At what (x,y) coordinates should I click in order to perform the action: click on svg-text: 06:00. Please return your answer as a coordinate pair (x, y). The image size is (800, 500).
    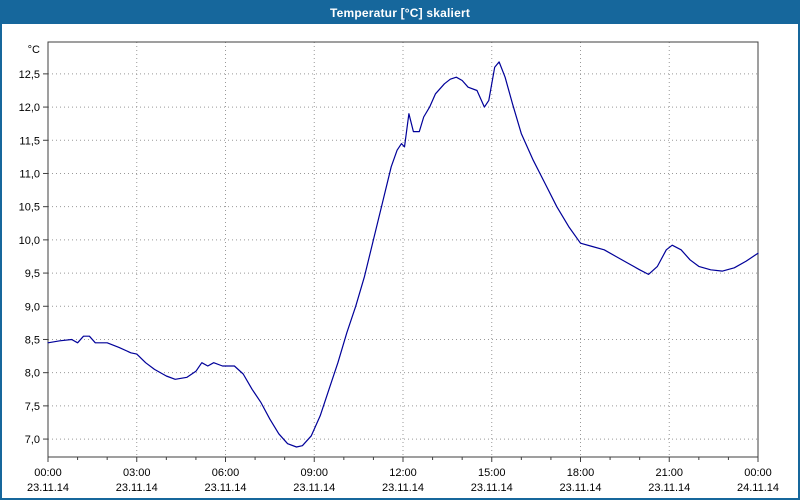
    Looking at the image, I should click on (226, 473).